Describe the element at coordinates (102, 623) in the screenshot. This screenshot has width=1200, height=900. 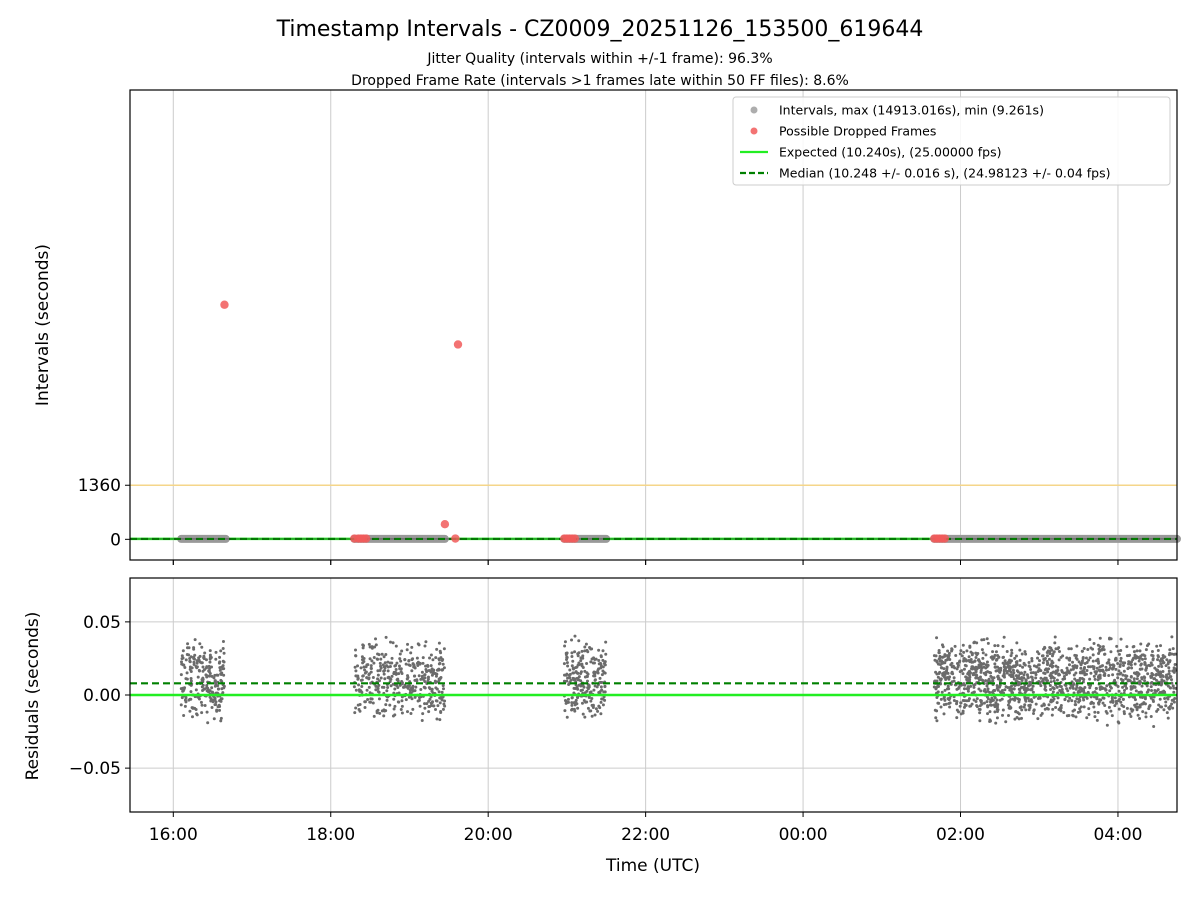
I see `bottom-ytick-label-0: 0.05` at that location.